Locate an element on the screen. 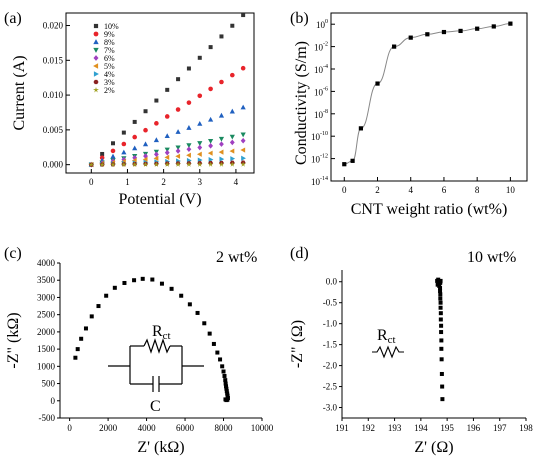 This screenshot has width=550, height=470. fit-line-b is located at coordinates (427, 94).